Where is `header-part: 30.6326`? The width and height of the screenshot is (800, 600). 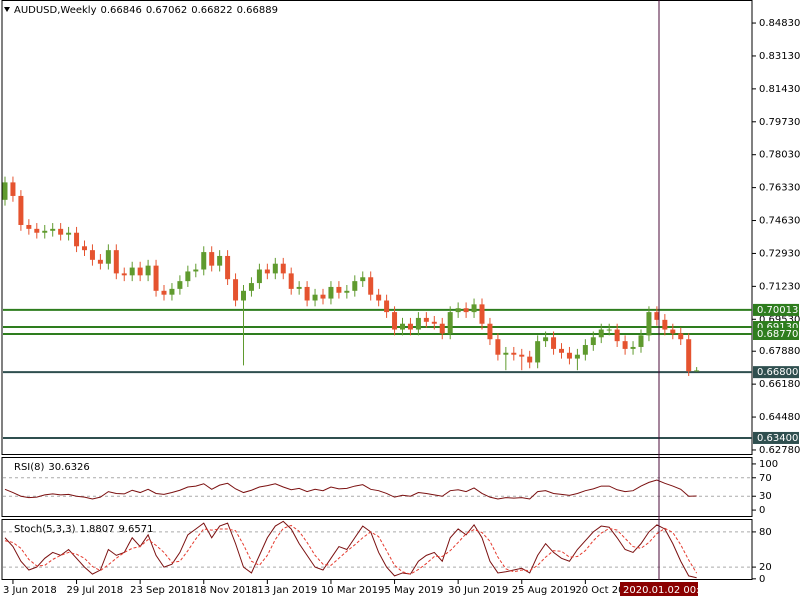 header-part: 30.6326 is located at coordinates (68, 467).